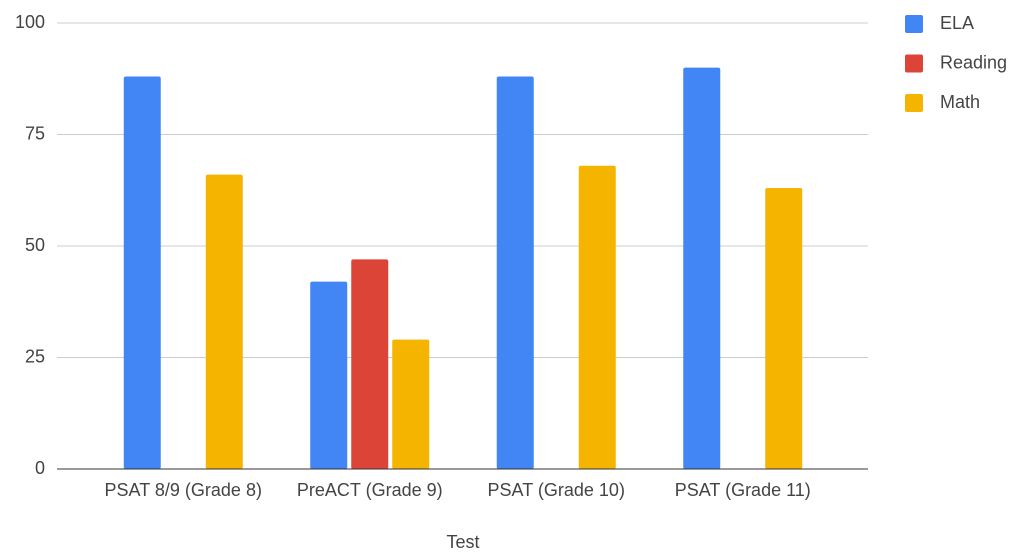  What do you see at coordinates (30, 22) in the screenshot?
I see `y-tick-label: 100` at bounding box center [30, 22].